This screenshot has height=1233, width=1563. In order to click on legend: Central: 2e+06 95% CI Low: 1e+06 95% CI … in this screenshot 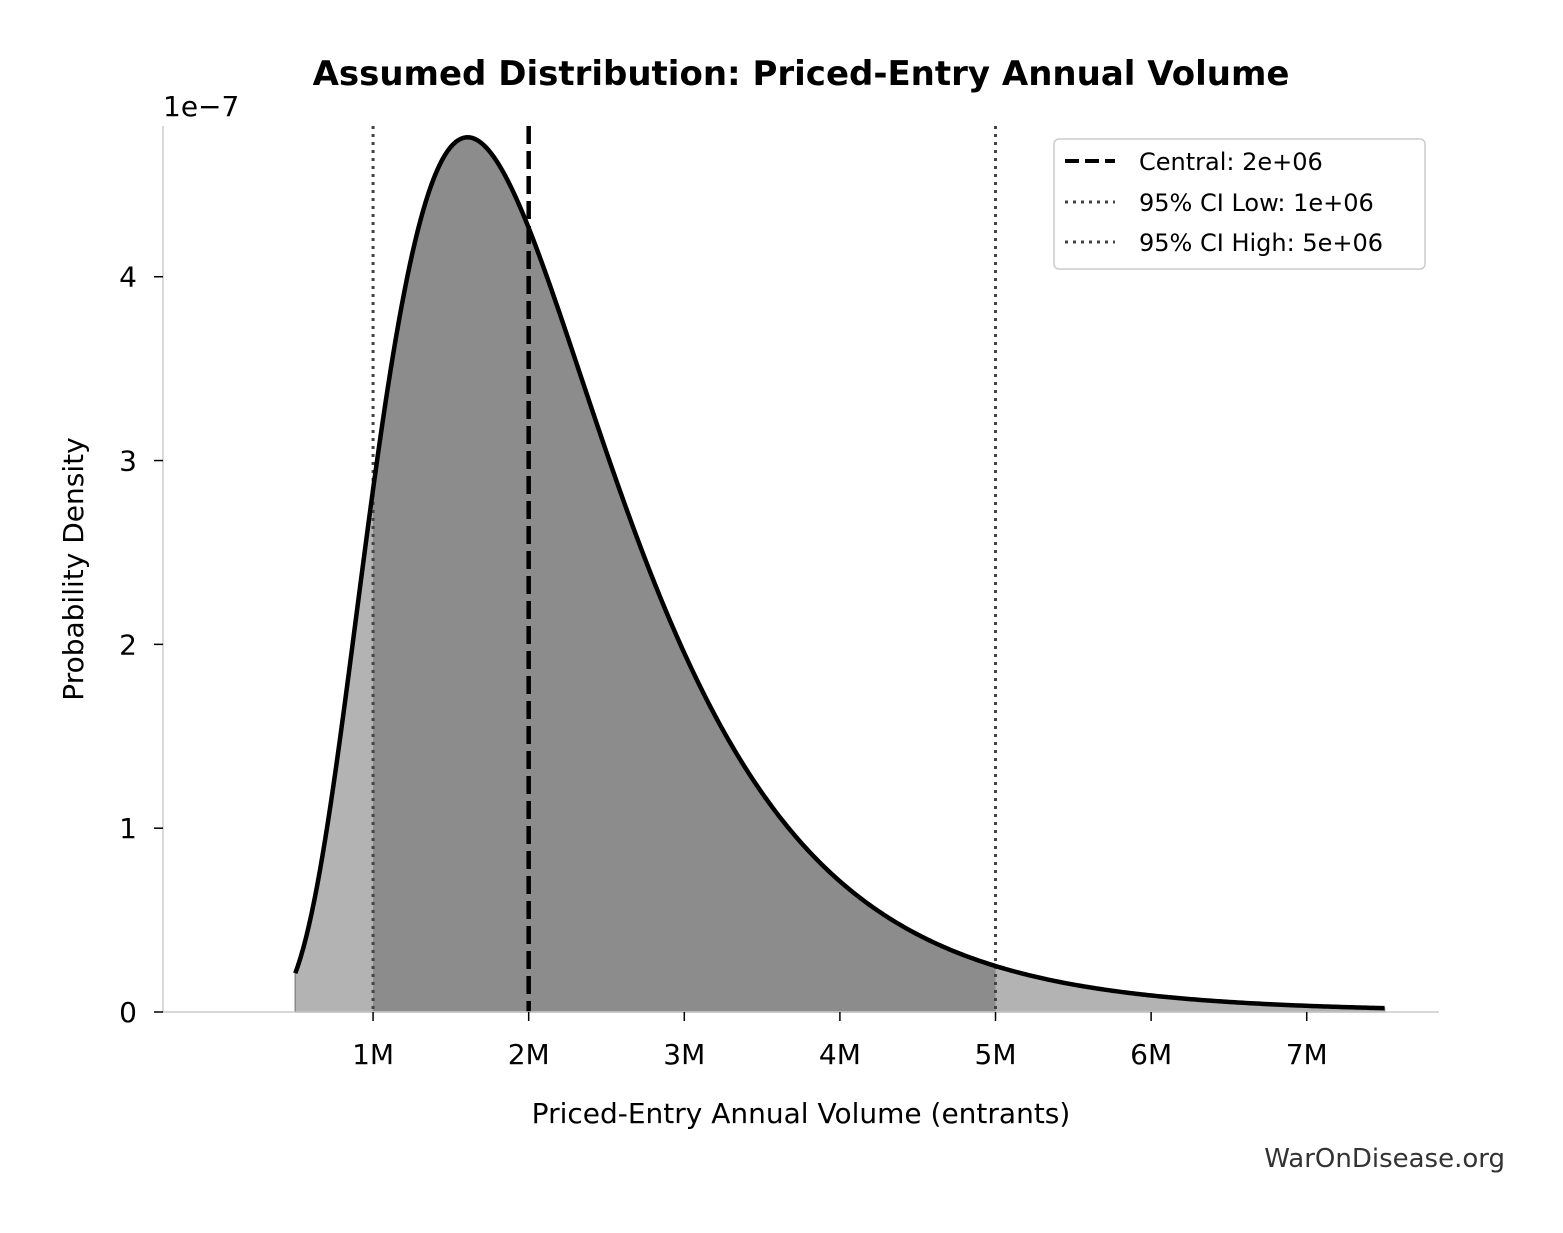, I will do `click(1239, 204)`.